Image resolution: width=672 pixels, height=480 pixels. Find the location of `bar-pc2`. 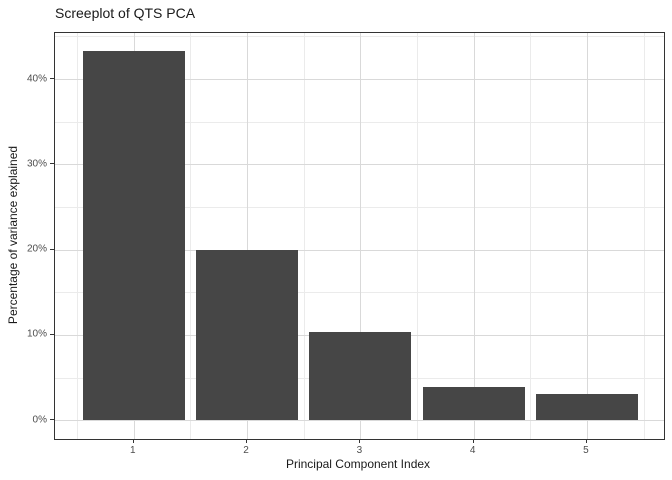

bar-pc2 is located at coordinates (247, 335).